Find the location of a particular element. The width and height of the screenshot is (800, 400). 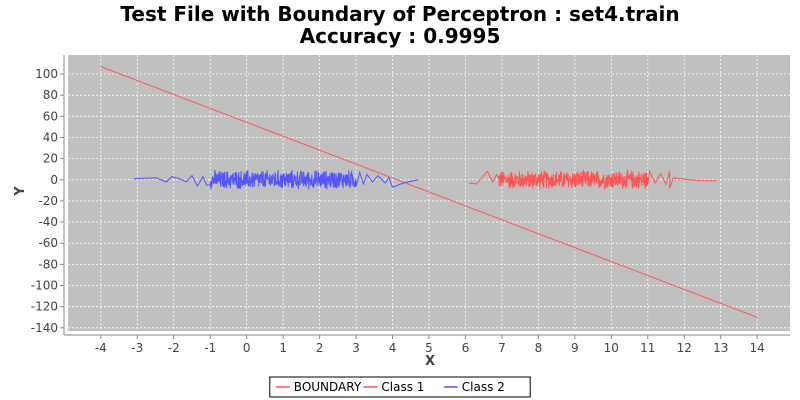

y-tick-label: 80 is located at coordinates (50, 95).